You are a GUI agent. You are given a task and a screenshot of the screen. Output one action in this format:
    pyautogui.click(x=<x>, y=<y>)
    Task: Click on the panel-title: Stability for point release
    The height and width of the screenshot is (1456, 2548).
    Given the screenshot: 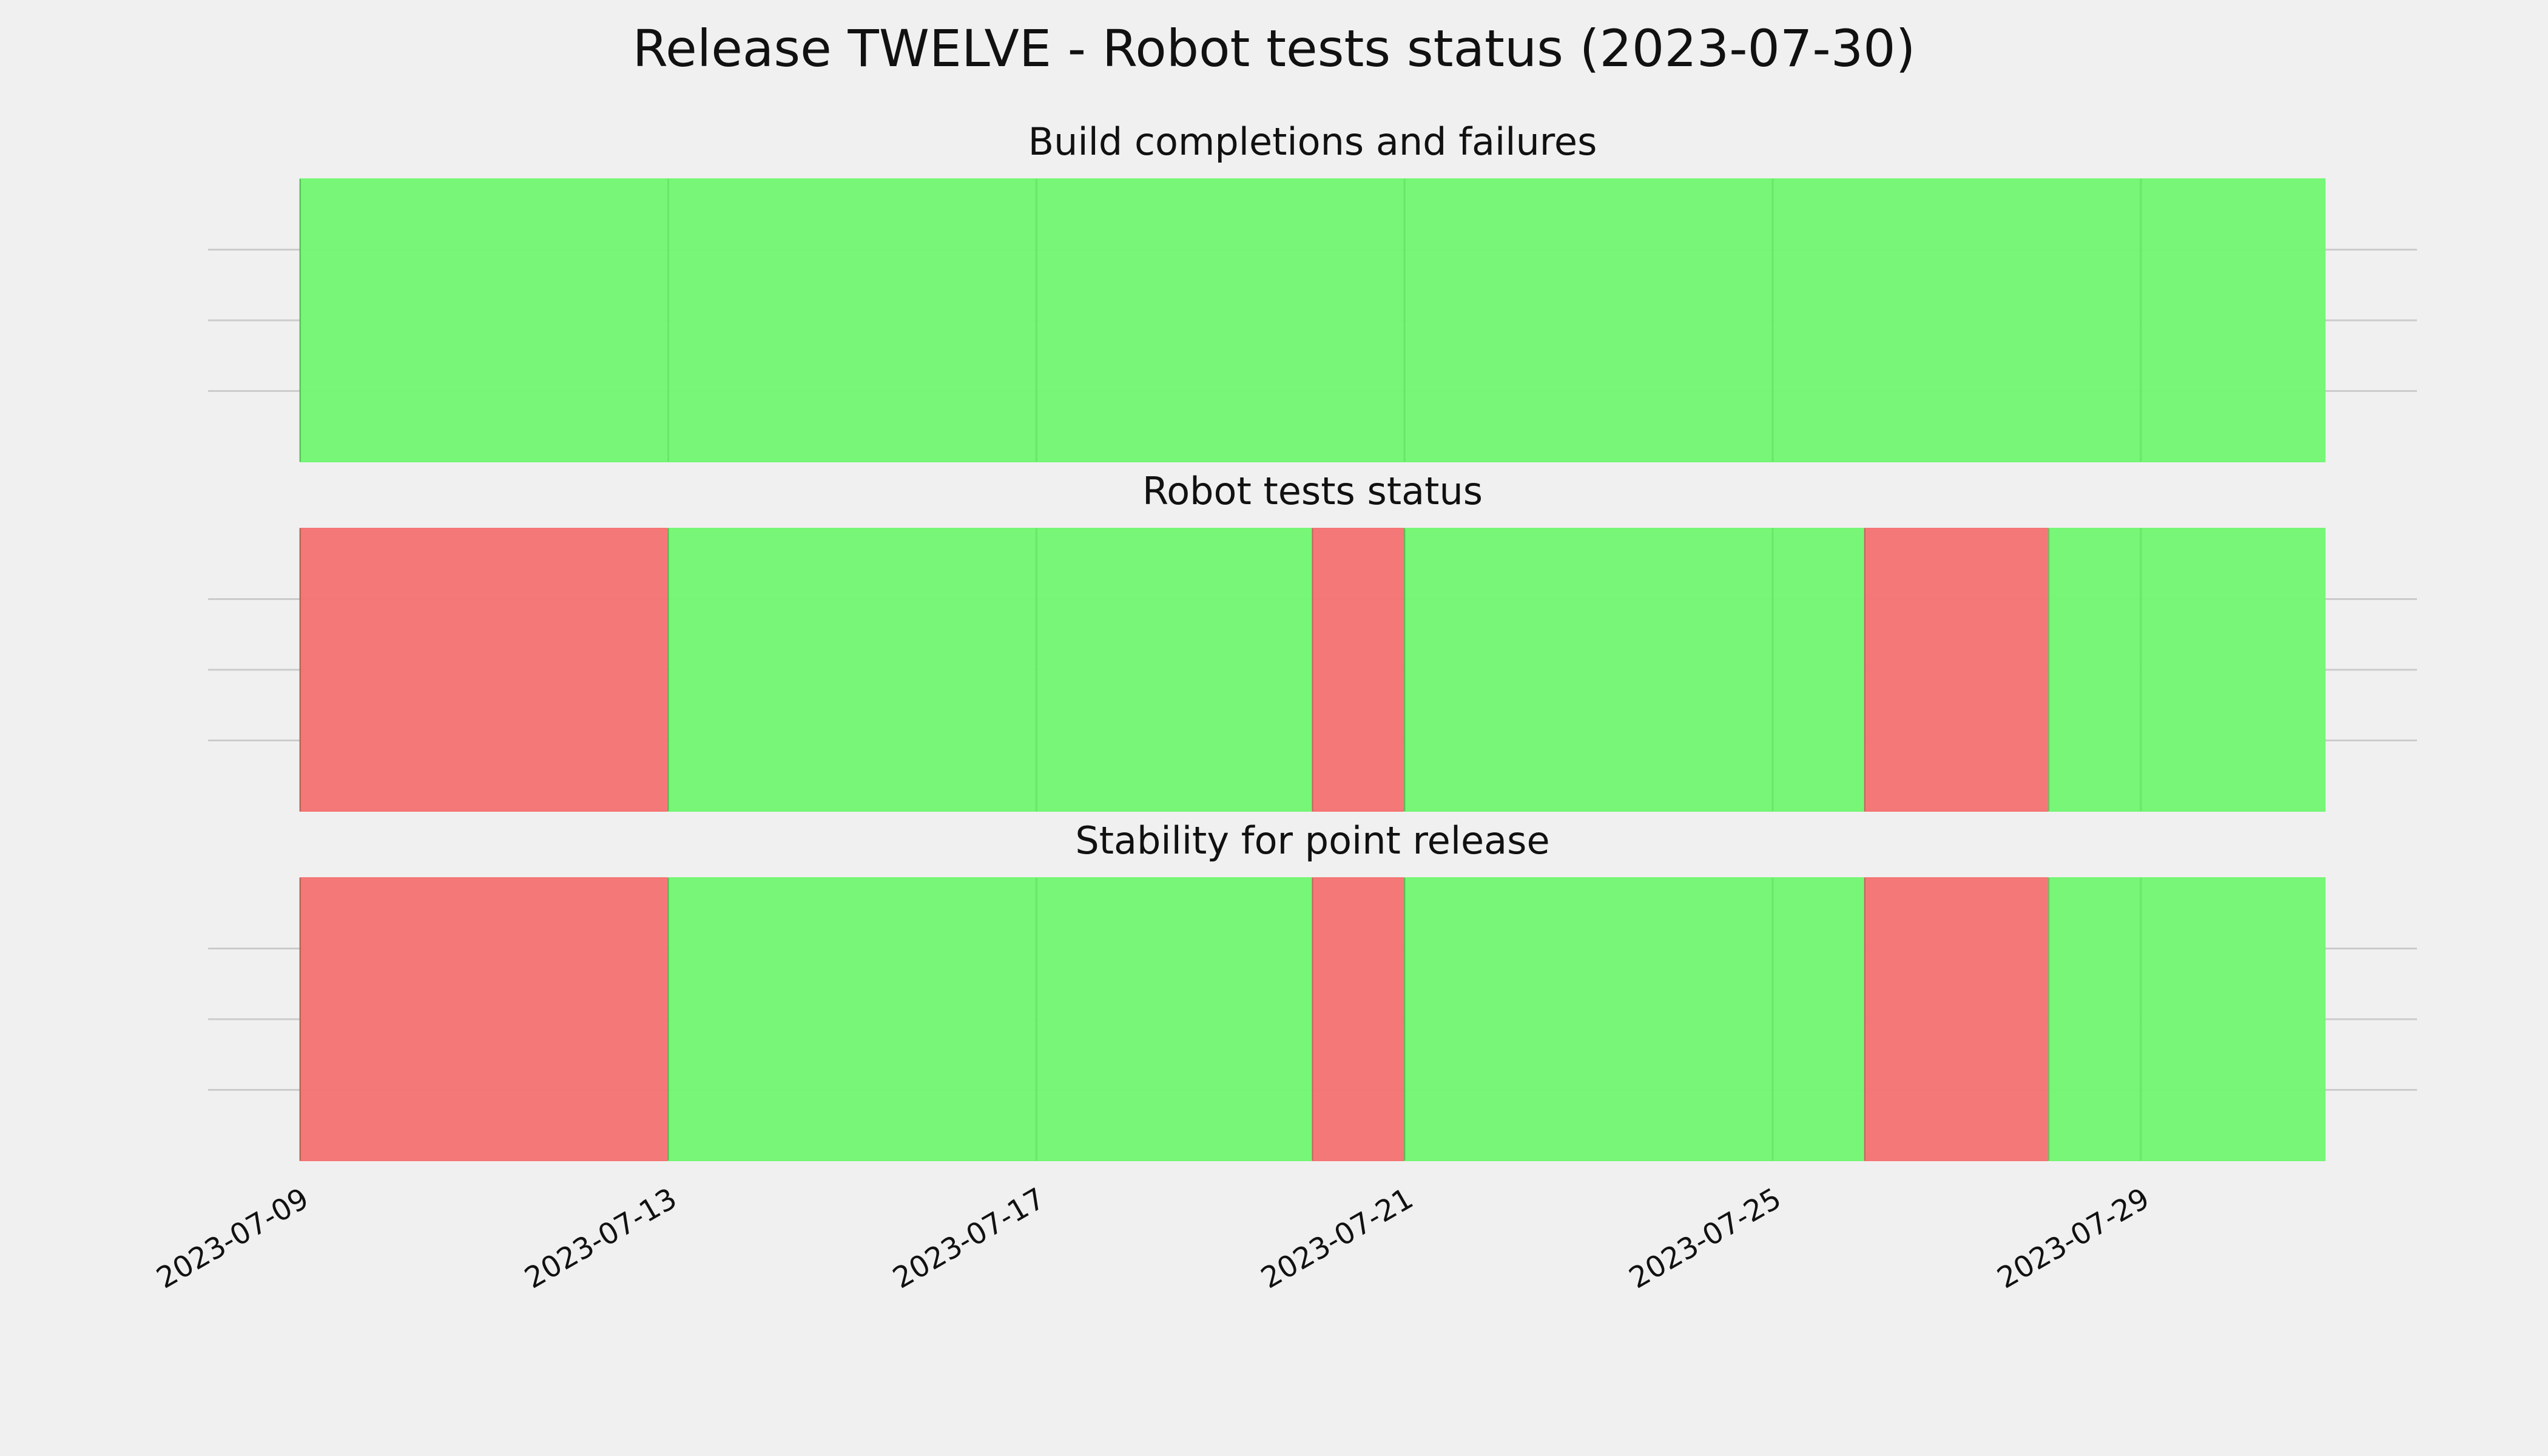 What is the action you would take?
    pyautogui.click(x=1312, y=840)
    